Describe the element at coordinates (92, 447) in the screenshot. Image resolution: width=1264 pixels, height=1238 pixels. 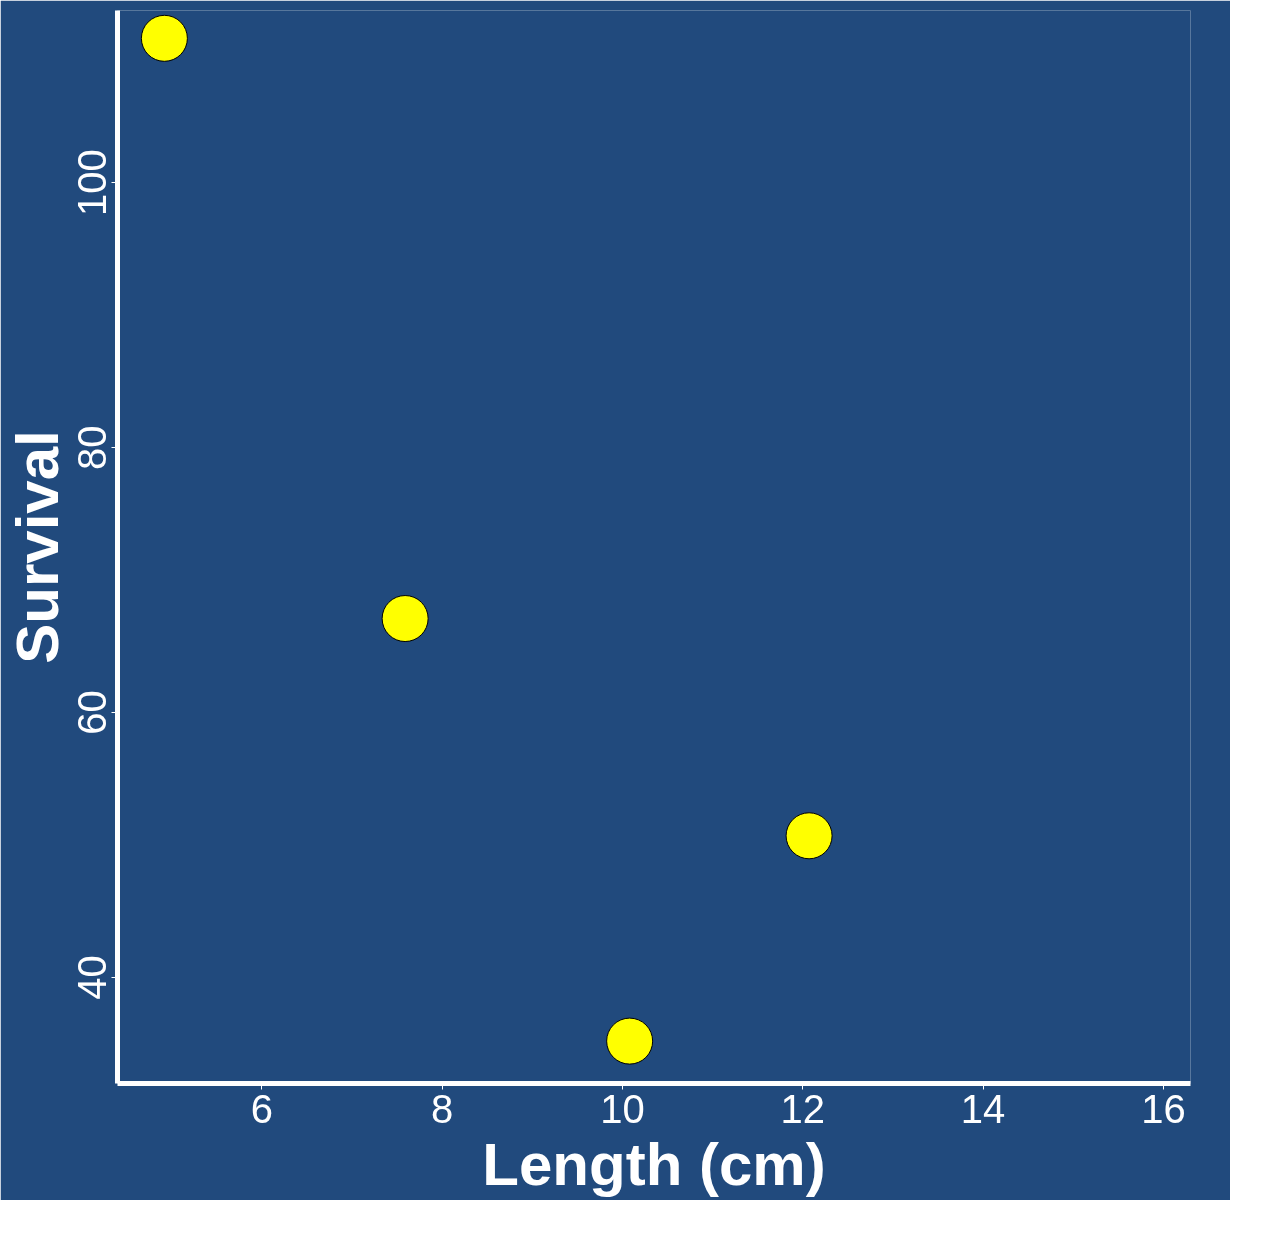
I see `y-tick-label: 80` at that location.